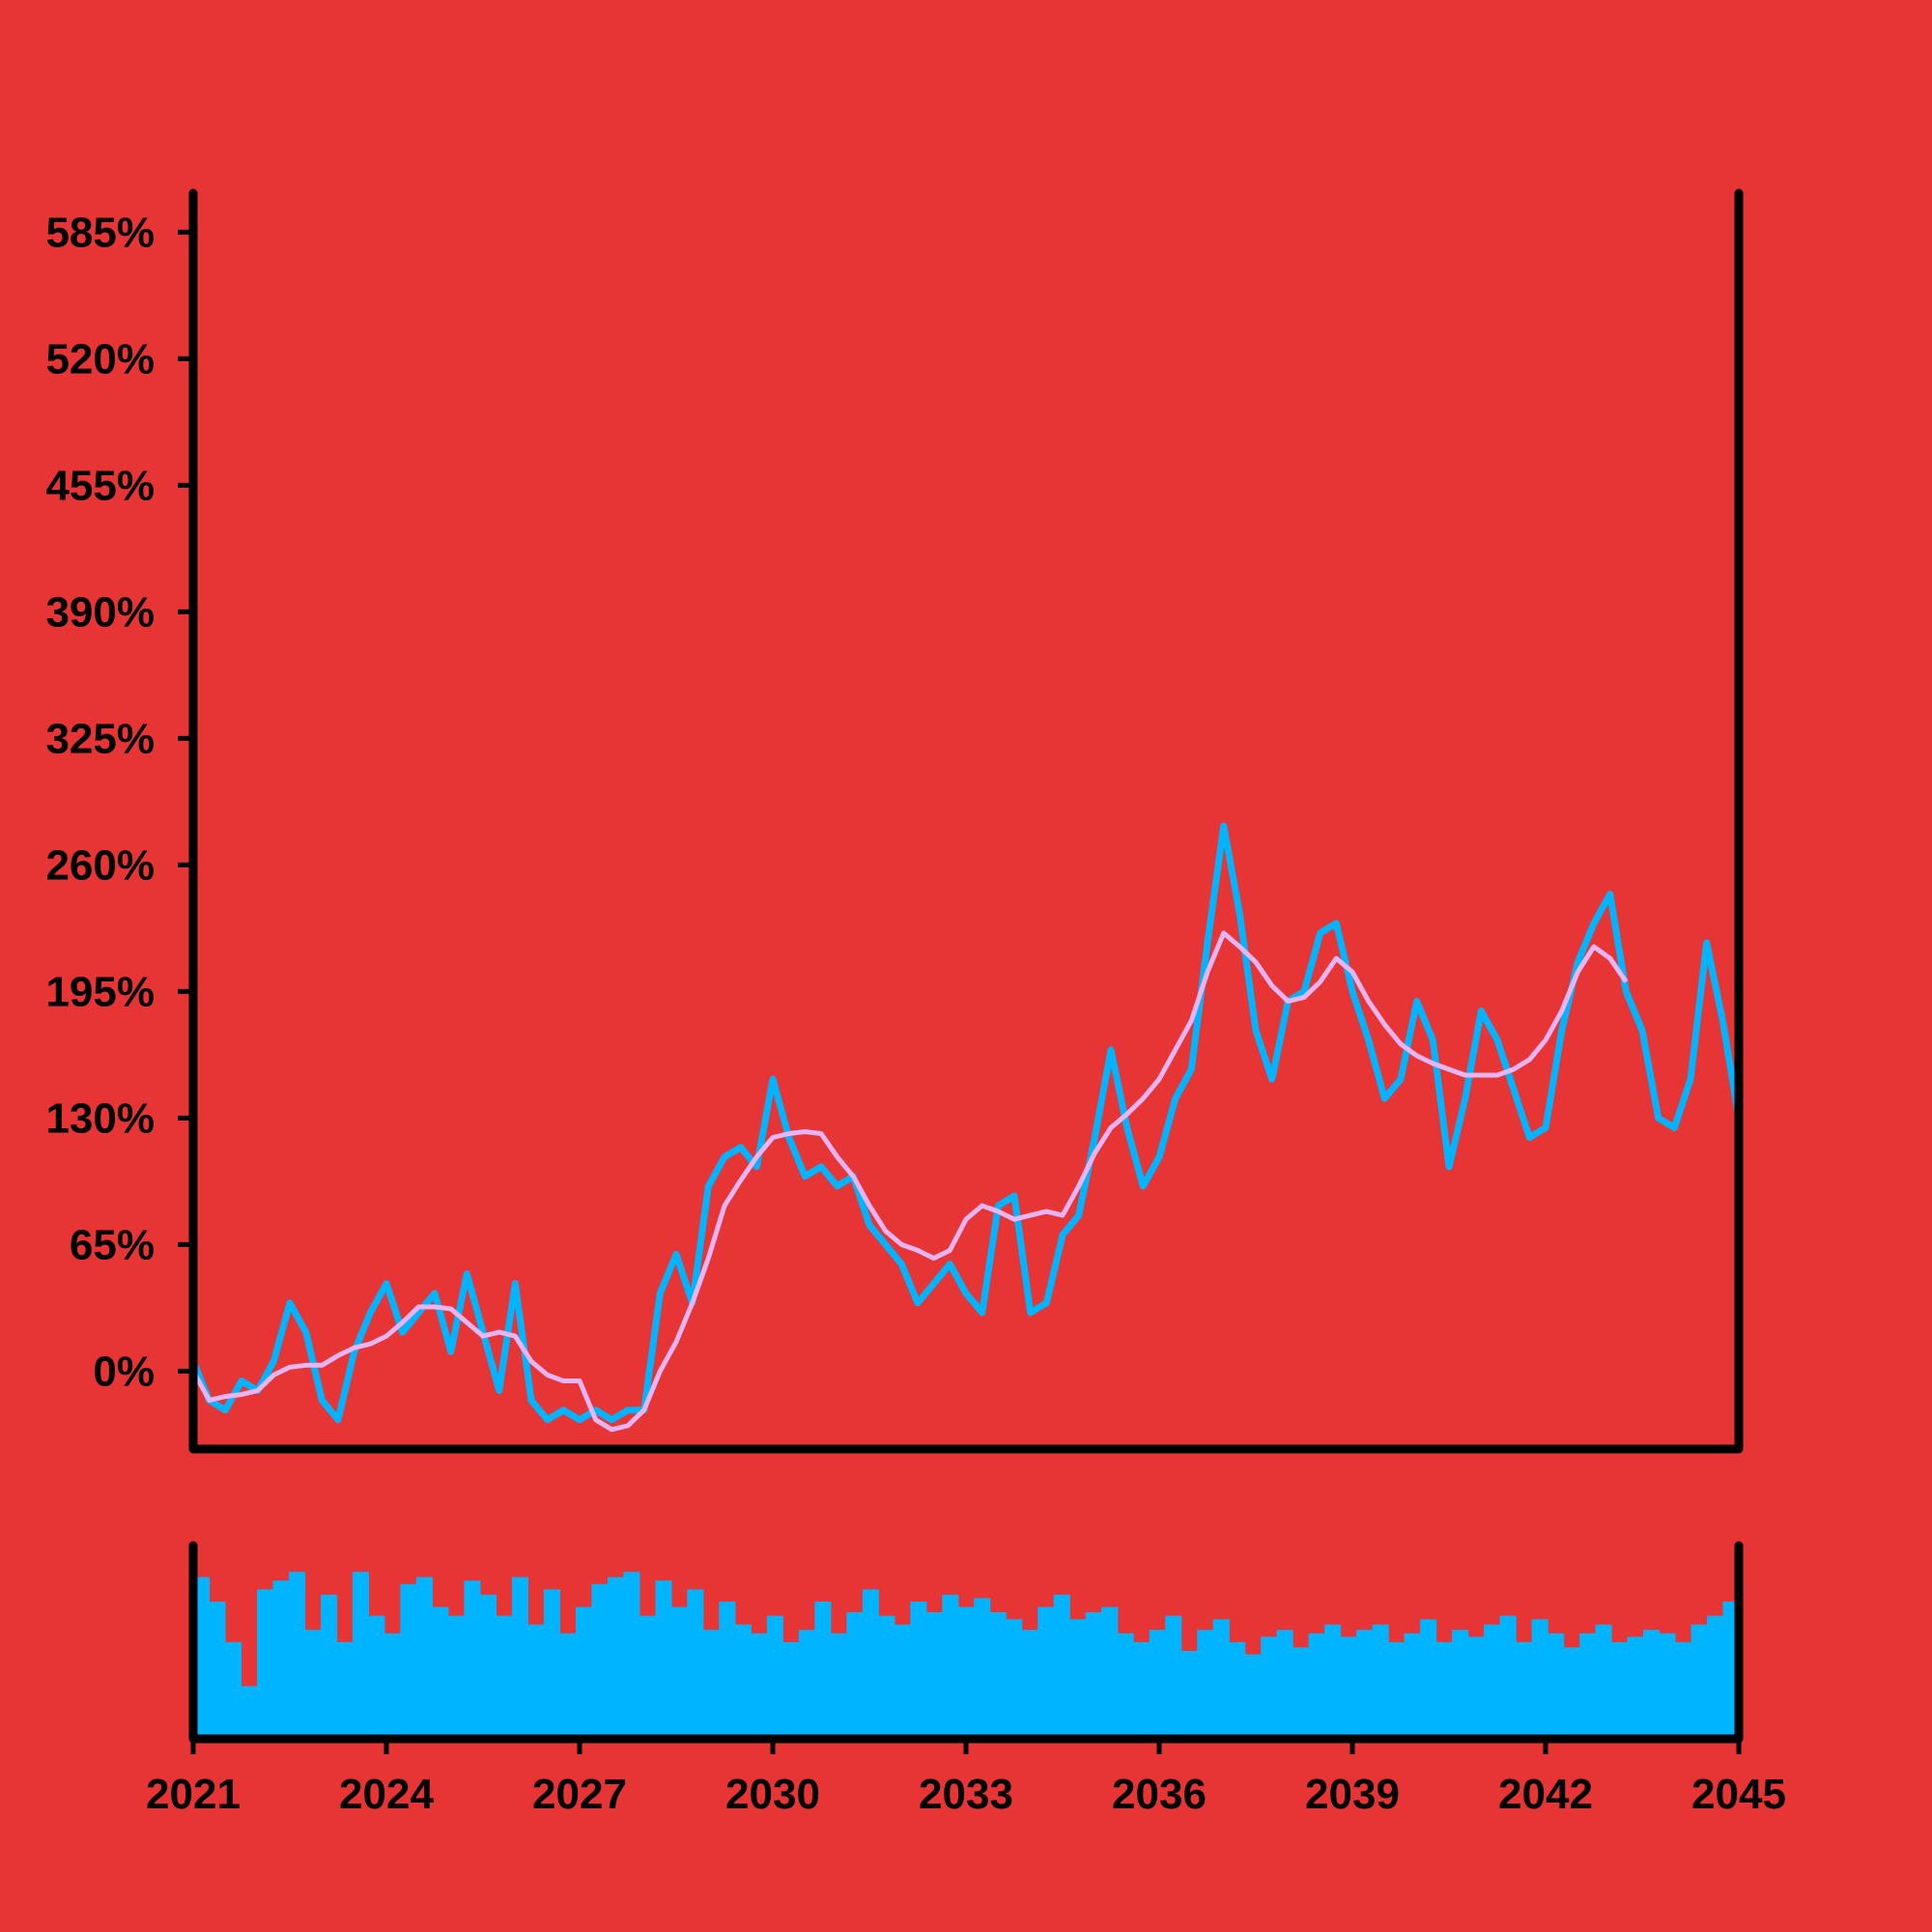  Describe the element at coordinates (100, 359) in the screenshot. I see `y-tick-label: 520%` at that location.